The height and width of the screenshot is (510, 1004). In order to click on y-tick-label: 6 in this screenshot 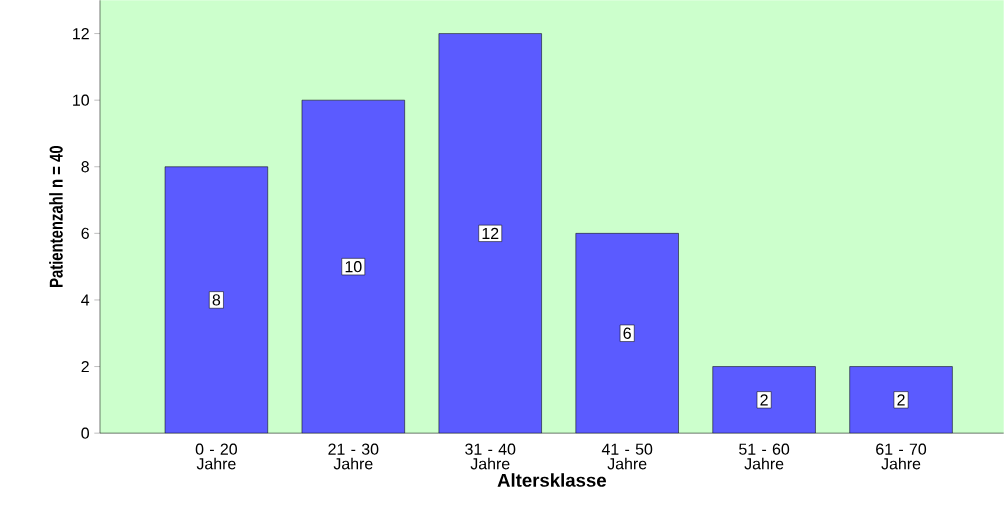, I will do `click(85, 233)`.